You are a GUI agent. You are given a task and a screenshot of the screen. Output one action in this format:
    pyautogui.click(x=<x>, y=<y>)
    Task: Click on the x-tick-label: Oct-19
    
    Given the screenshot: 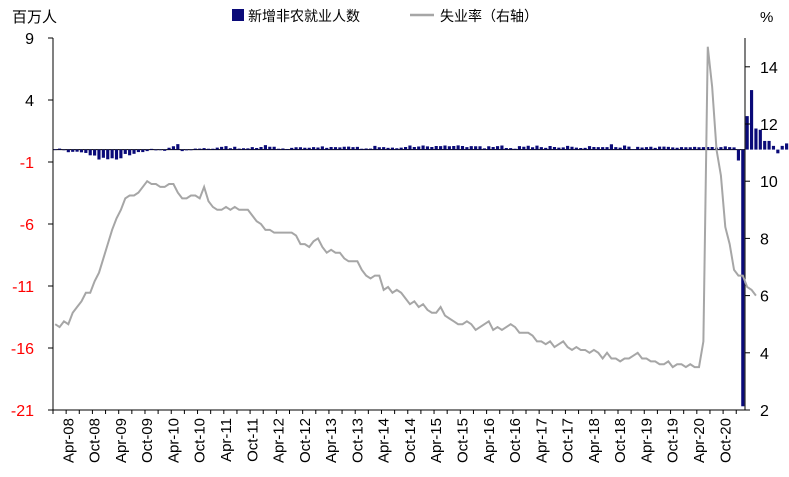 What is the action you would take?
    pyautogui.click(x=673, y=440)
    